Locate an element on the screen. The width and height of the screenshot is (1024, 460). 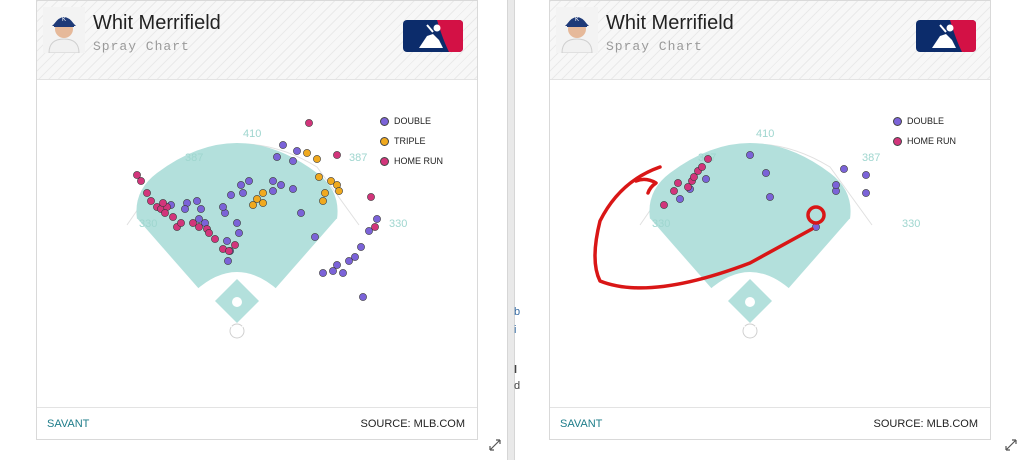
double-marker-icon is located at coordinates (384, 121).